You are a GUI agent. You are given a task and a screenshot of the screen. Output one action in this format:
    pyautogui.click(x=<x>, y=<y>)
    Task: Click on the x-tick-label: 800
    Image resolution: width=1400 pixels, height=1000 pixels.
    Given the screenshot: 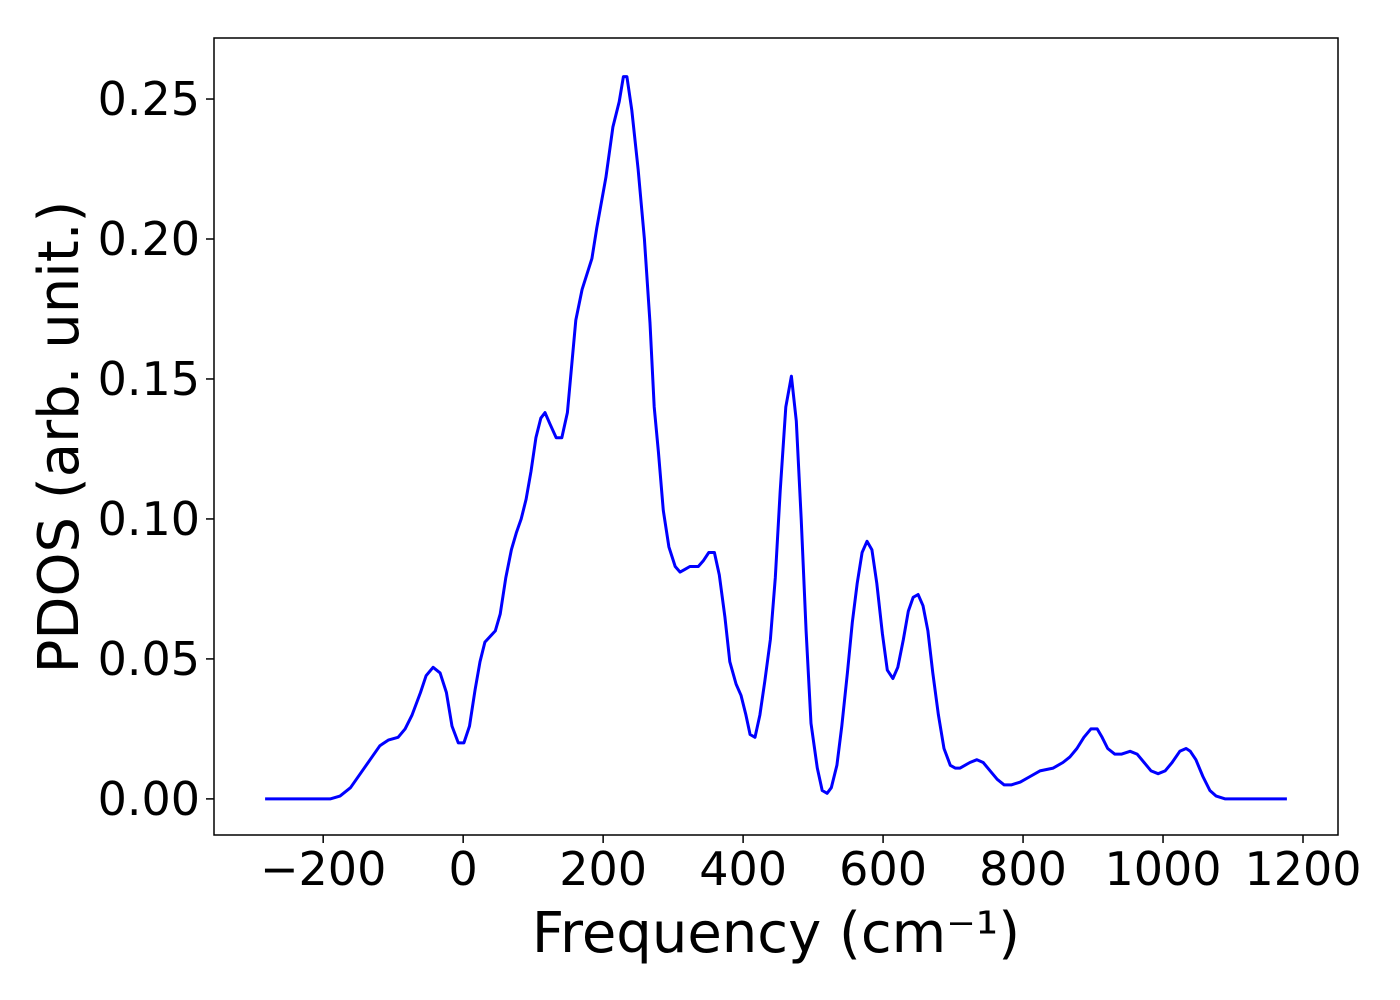 What is the action you would take?
    pyautogui.click(x=1023, y=869)
    